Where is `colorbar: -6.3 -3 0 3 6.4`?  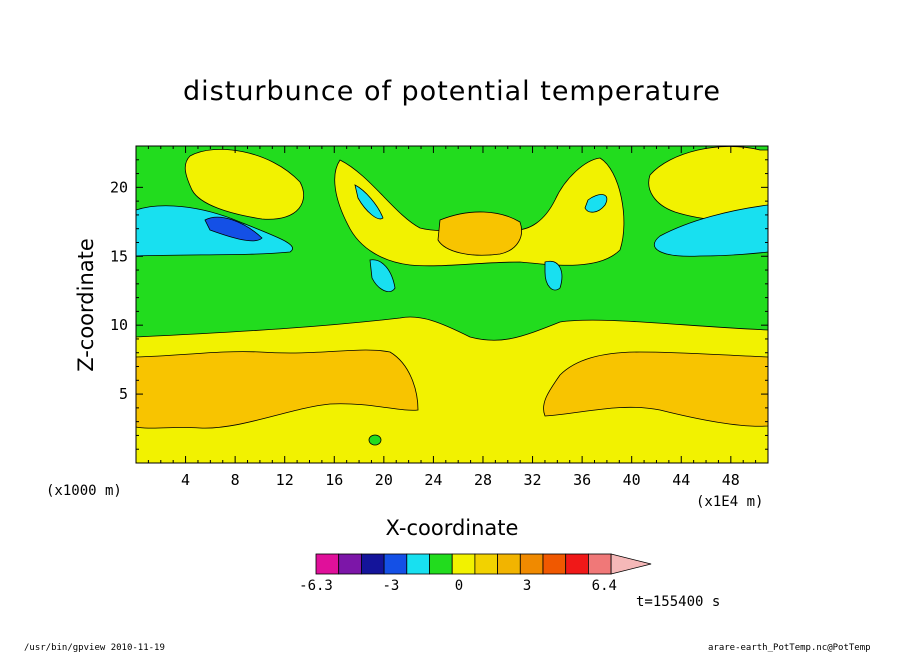 colorbar: -6.3 -3 0 3 6.4 is located at coordinates (475, 573).